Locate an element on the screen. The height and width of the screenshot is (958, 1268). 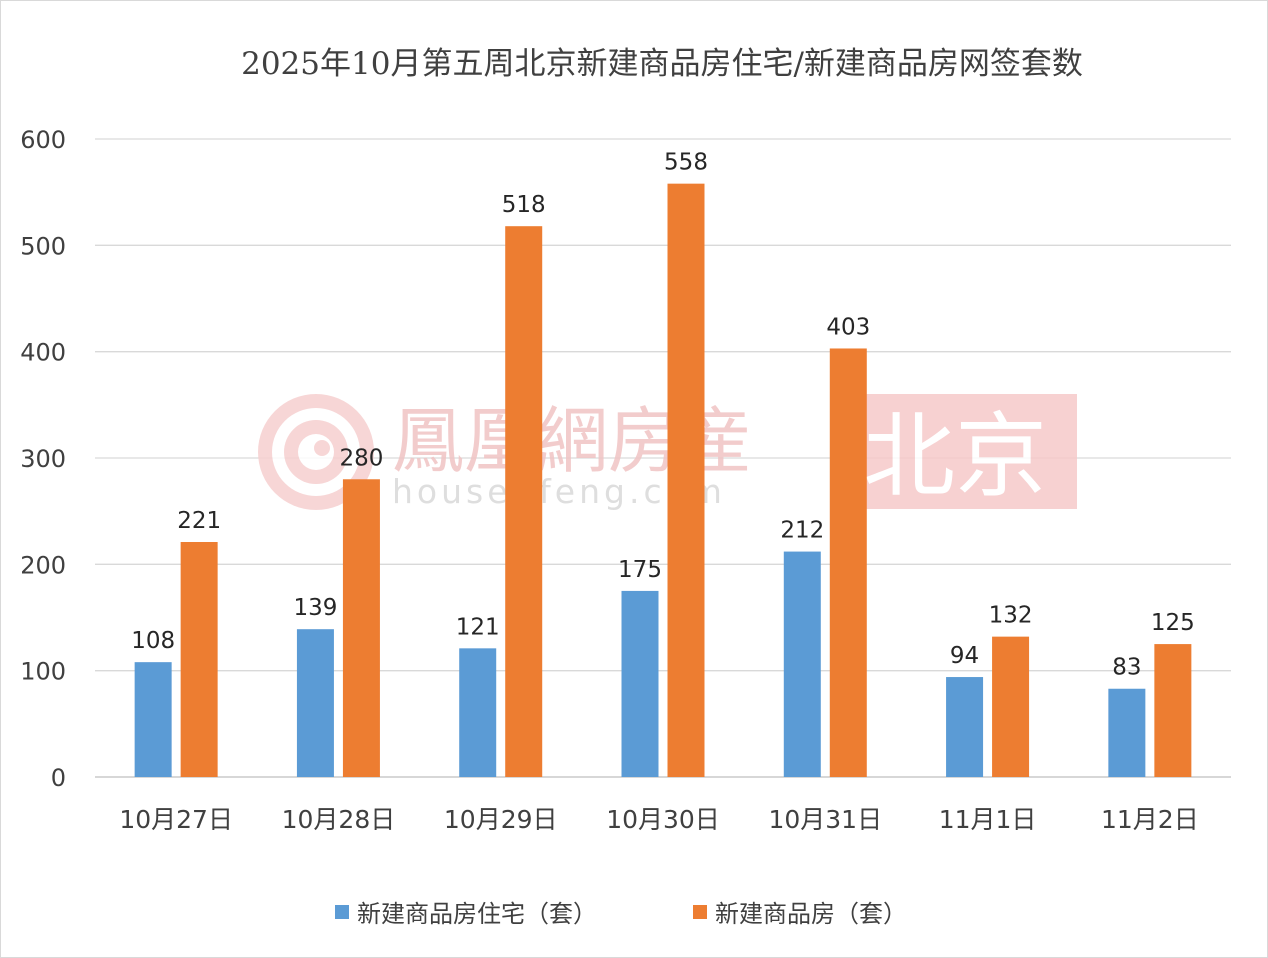
data-label: 175 is located at coordinates (640, 570).